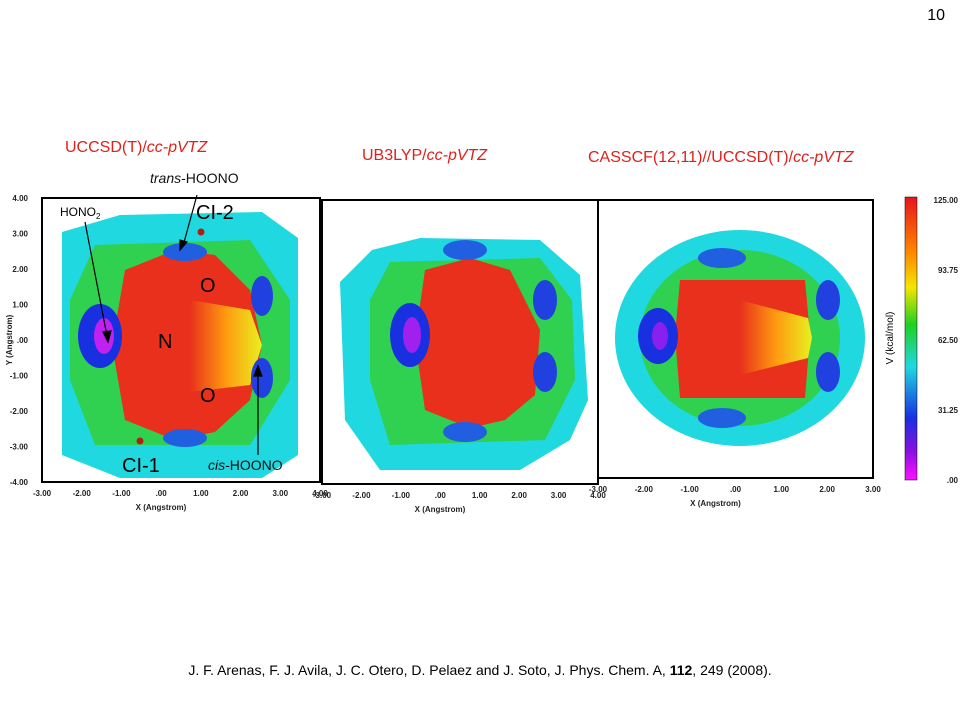 This screenshot has width=960, height=720. I want to click on annotation: HONO2, so click(80, 213).